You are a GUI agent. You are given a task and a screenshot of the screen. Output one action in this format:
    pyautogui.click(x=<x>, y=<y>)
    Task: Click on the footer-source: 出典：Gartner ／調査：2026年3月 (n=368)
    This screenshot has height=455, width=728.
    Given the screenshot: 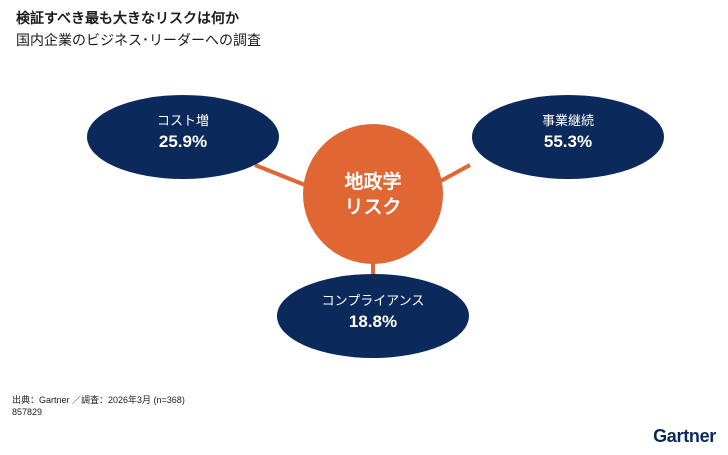 What is the action you would take?
    pyautogui.click(x=98, y=400)
    